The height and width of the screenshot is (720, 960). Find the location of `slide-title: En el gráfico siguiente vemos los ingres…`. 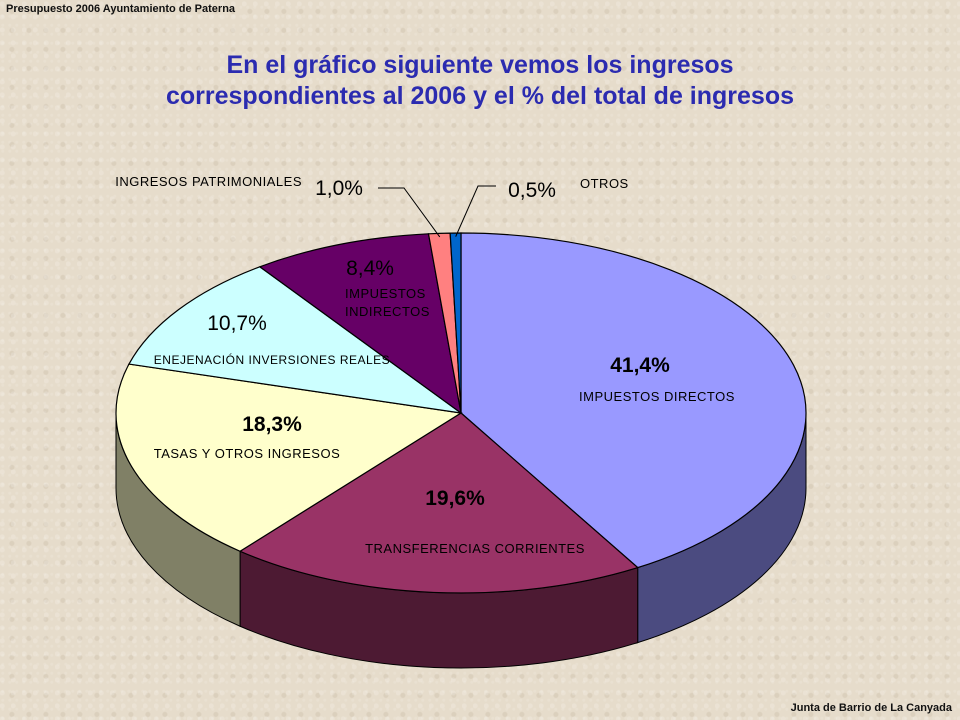

slide-title: En el gráfico siguiente vemos los ingres… is located at coordinates (480, 81).